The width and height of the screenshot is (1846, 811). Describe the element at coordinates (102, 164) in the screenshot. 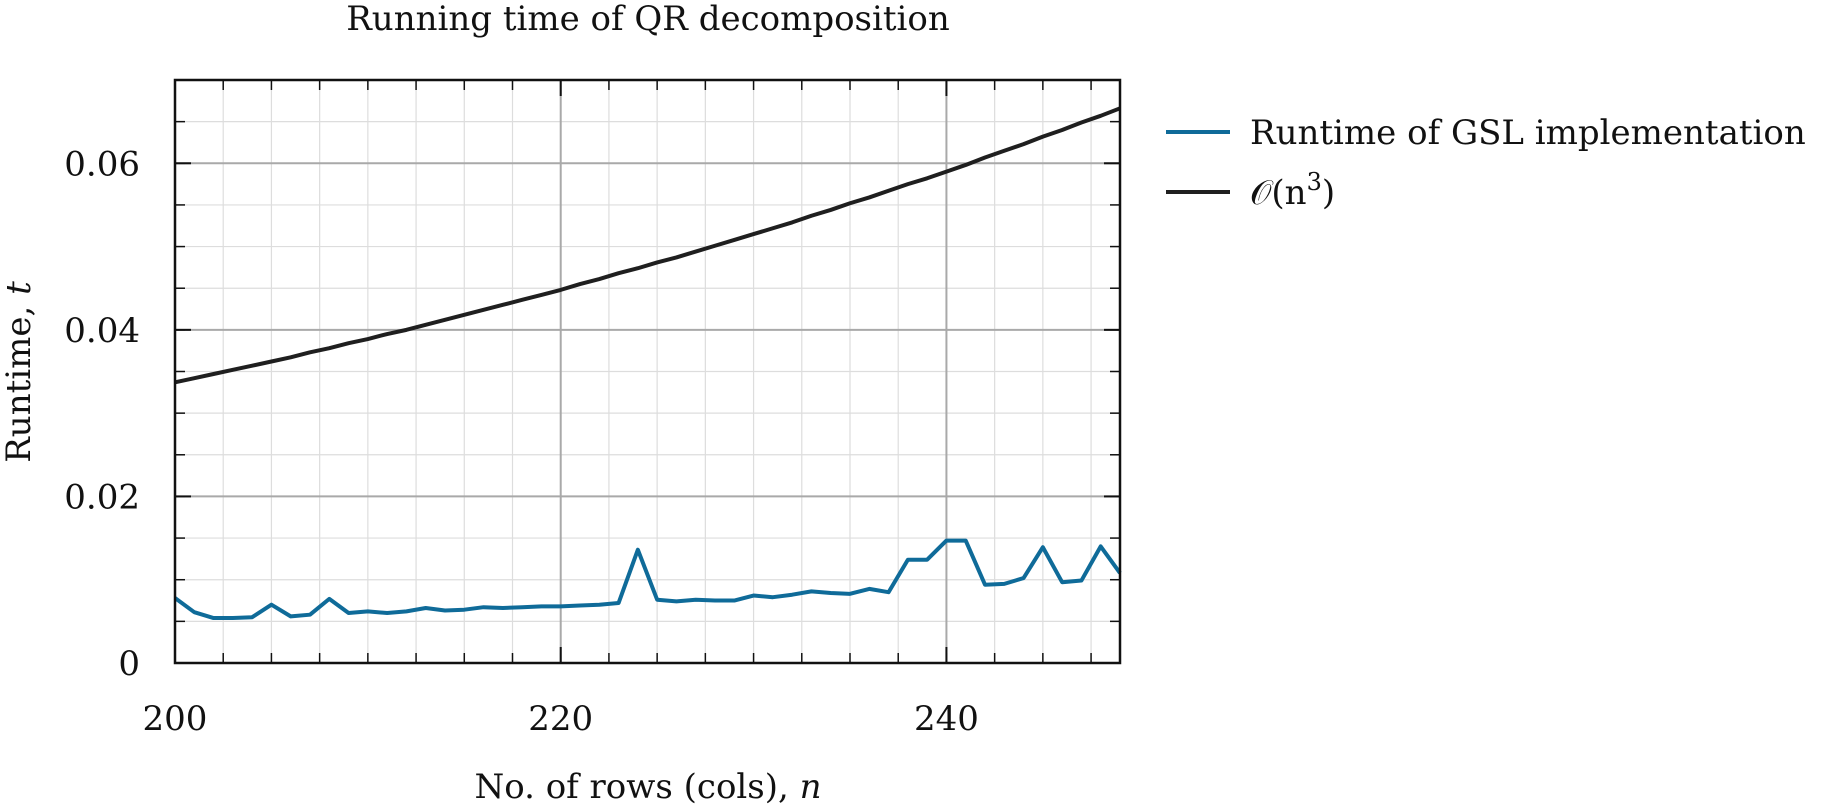

I see `y-tick-label: 0.06` at that location.